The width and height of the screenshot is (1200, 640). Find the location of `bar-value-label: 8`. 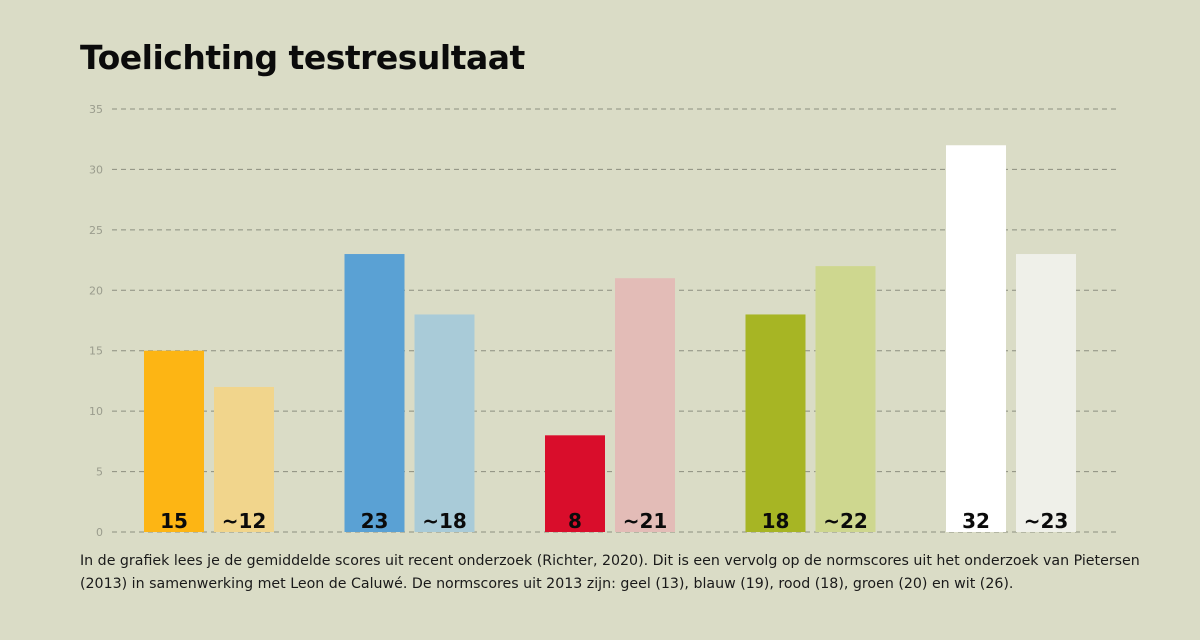

bar-value-label: 8 is located at coordinates (575, 521).